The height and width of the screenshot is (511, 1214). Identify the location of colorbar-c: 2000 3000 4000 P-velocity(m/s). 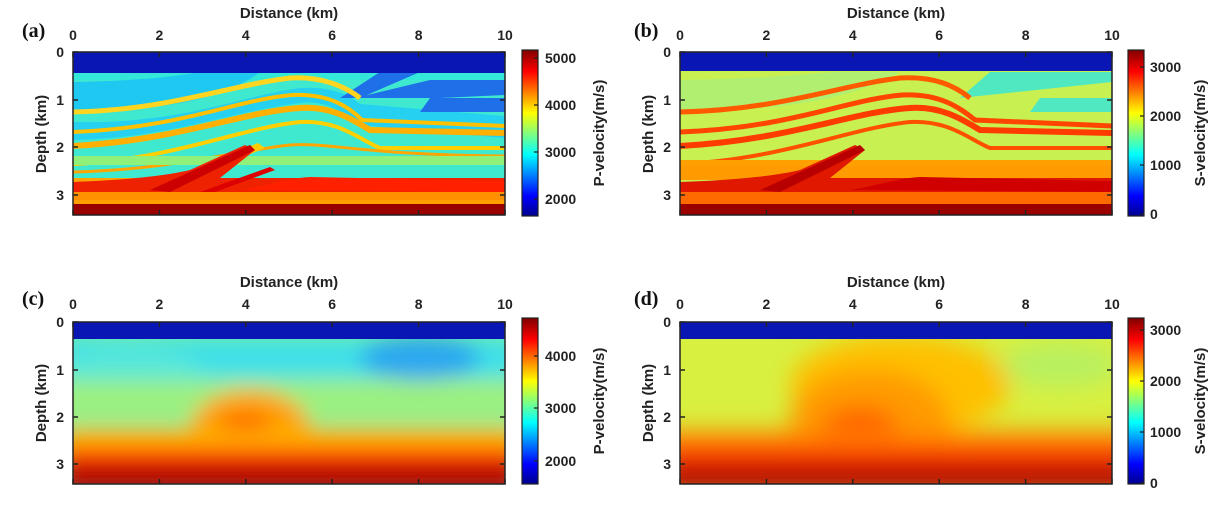
(564, 401).